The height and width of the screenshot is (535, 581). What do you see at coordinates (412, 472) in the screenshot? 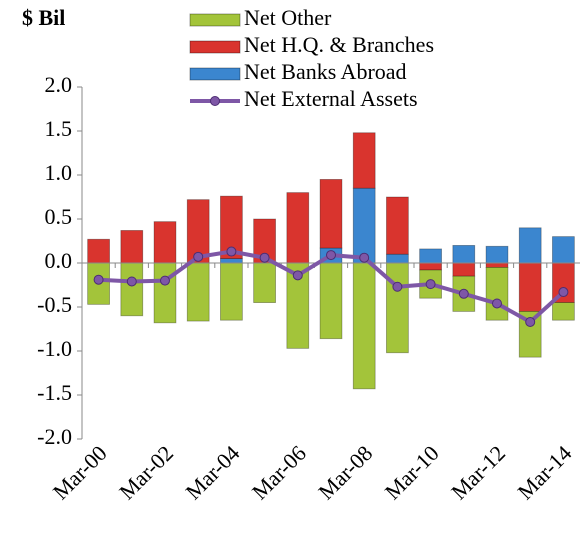
I see `x-tick-label: Mar-10` at bounding box center [412, 472].